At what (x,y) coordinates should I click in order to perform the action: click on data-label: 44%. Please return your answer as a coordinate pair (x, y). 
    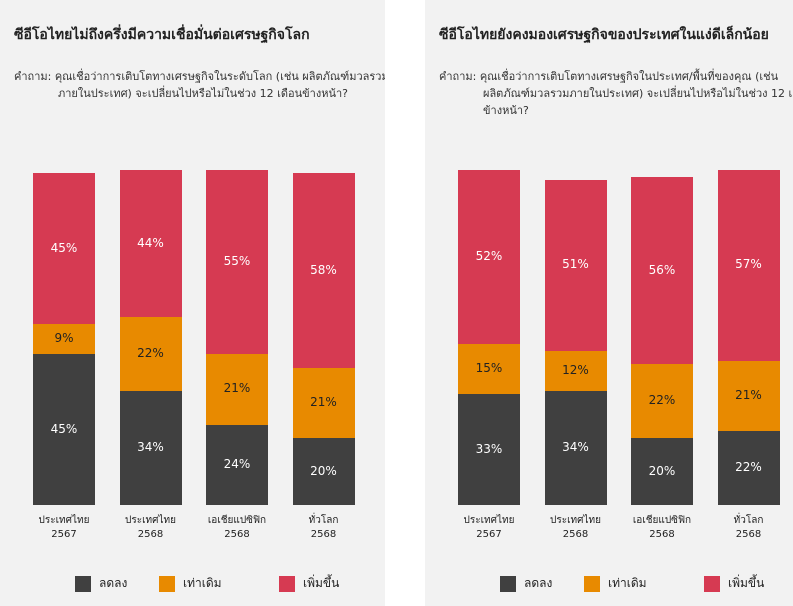
    Looking at the image, I should click on (150, 242).